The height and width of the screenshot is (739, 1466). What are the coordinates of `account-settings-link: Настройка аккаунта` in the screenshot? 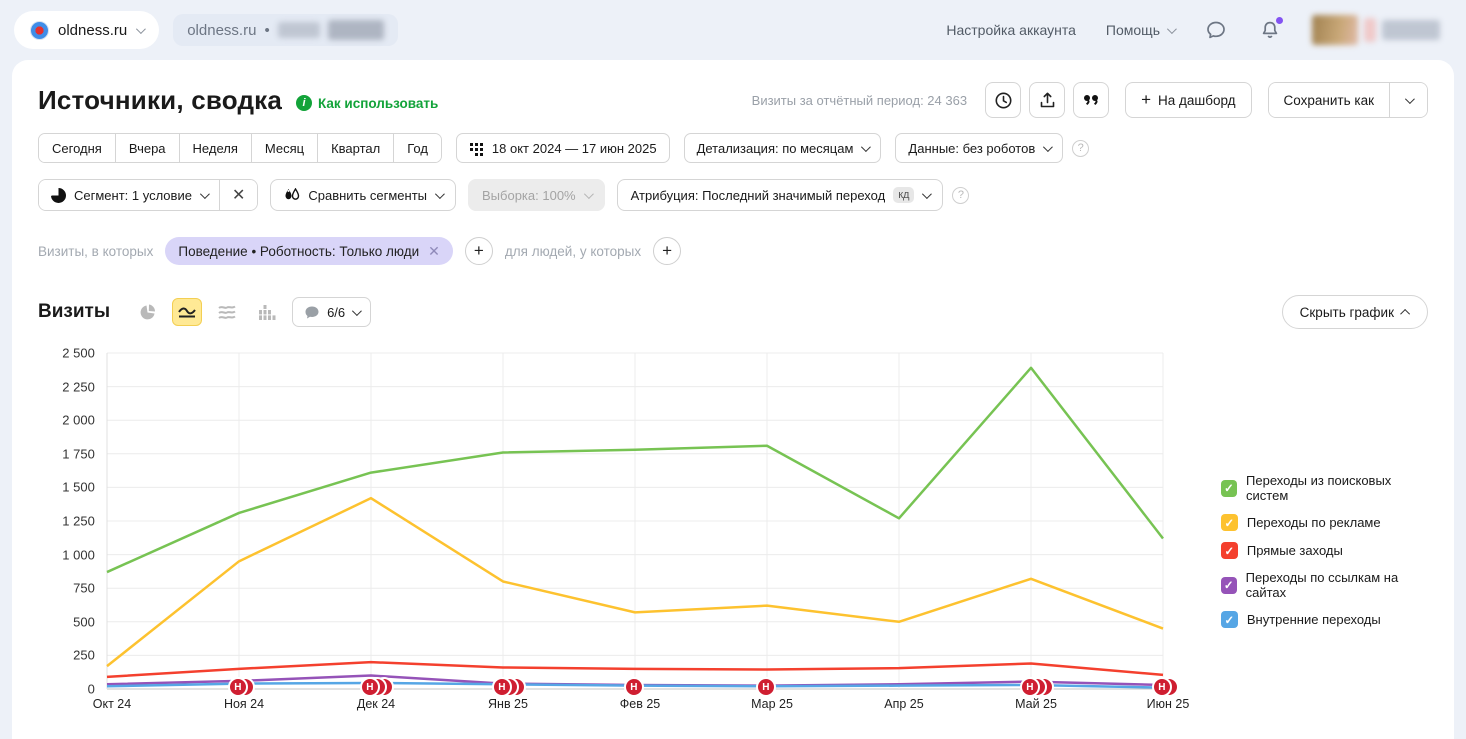 It's located at (1011, 30).